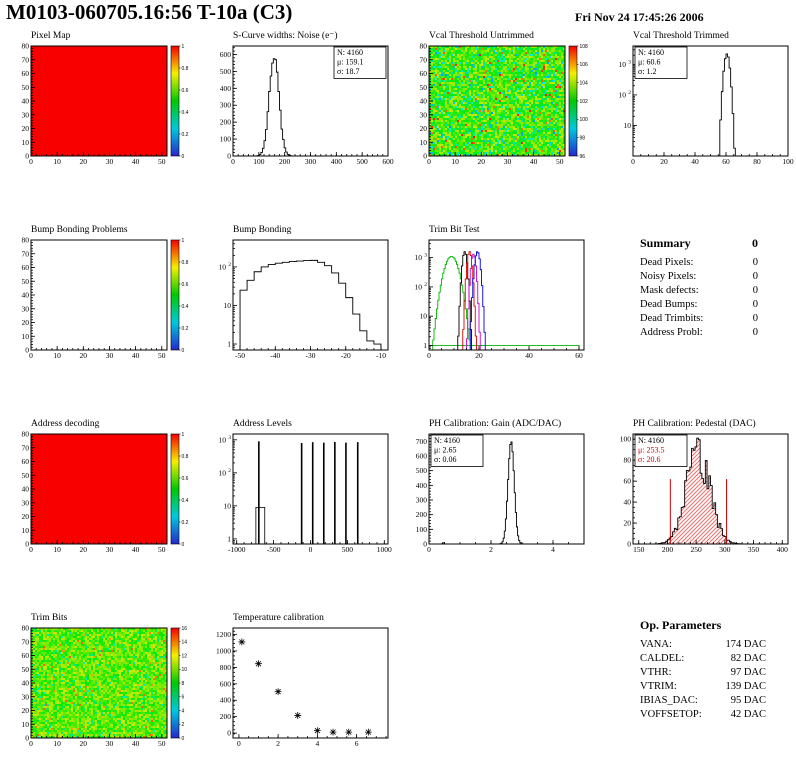  I want to click on temperature-calibration-plot, so click(301, 688).